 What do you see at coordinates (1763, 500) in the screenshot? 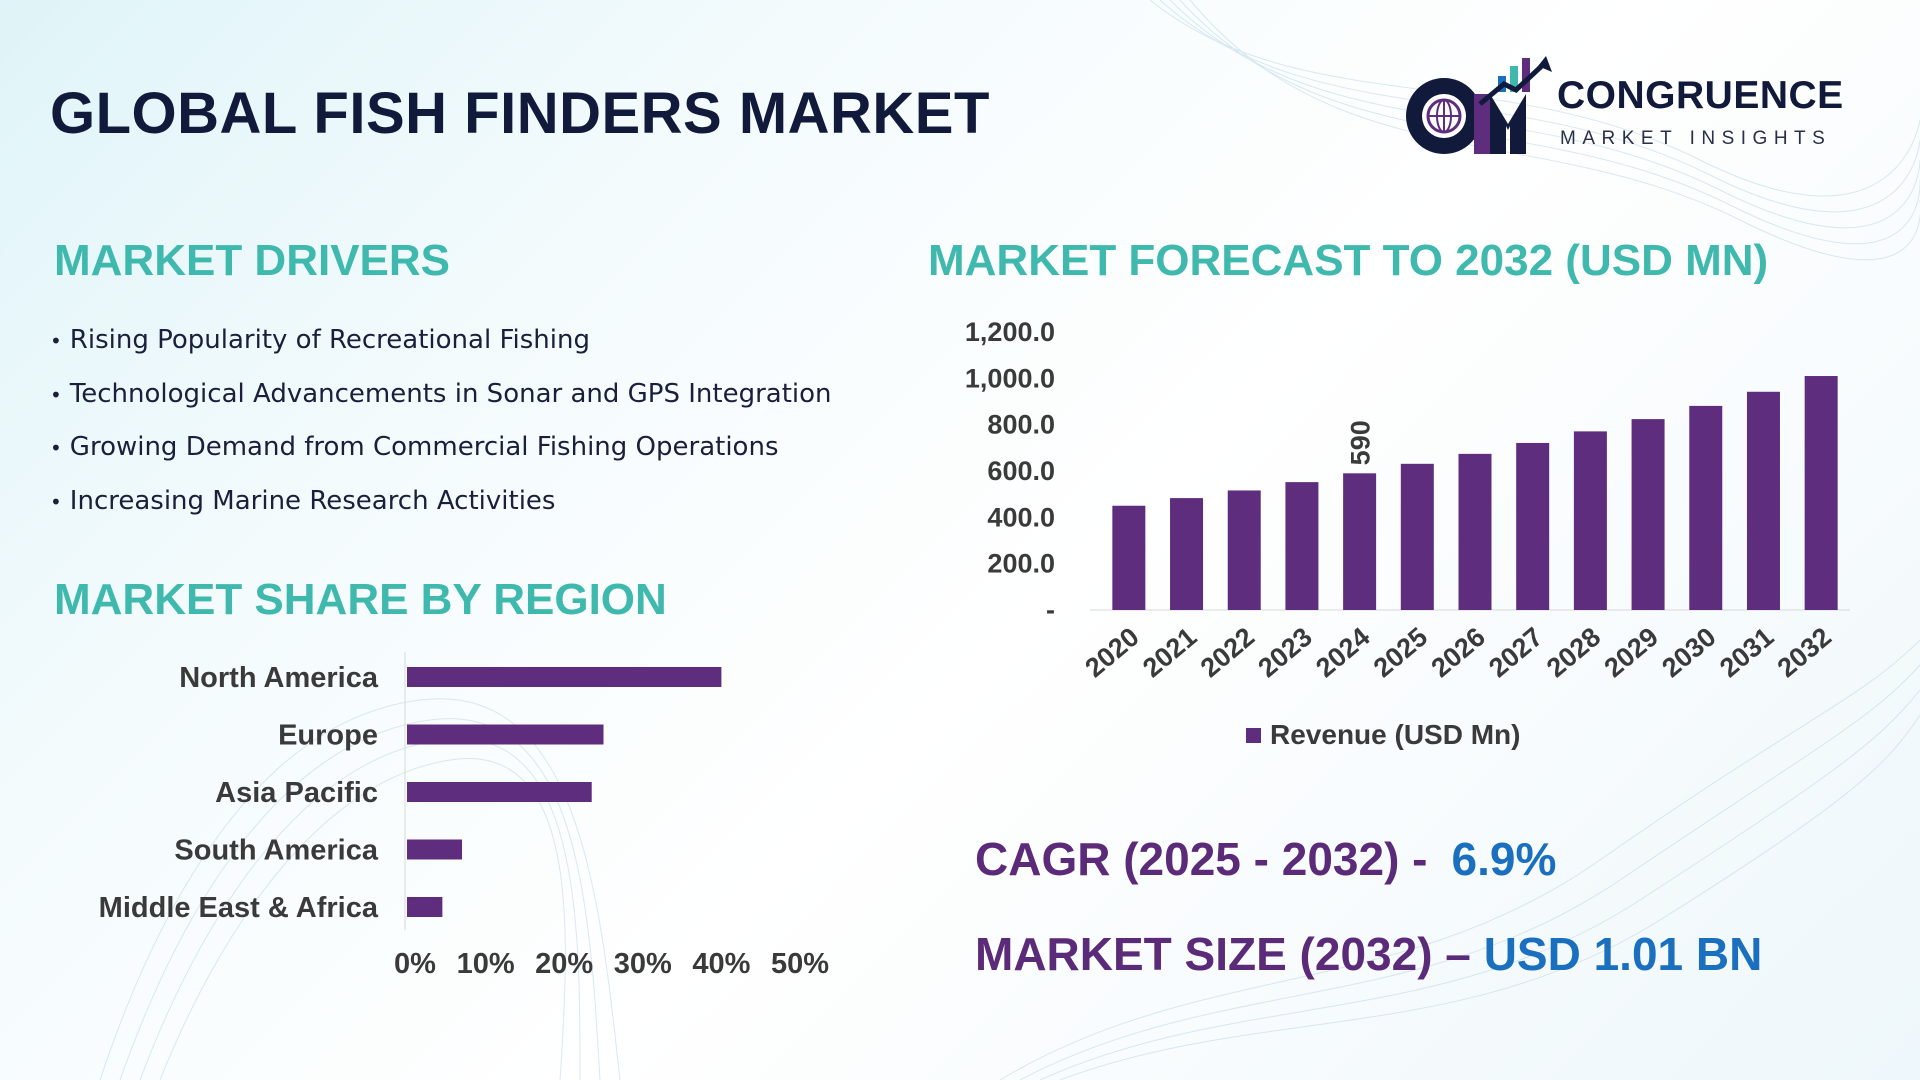
I see `bar-2031` at bounding box center [1763, 500].